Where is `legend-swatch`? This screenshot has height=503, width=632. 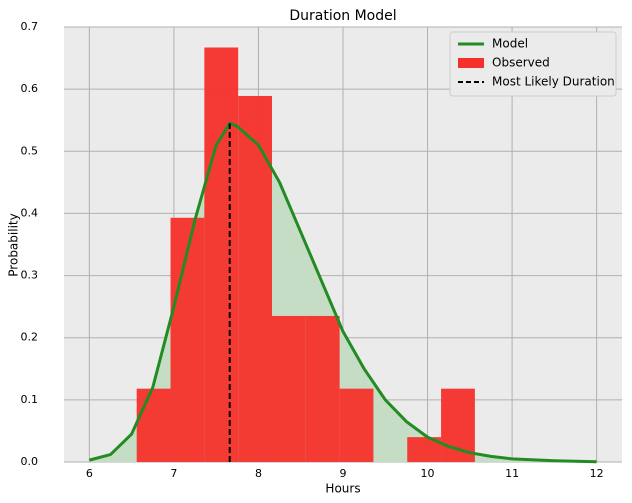
legend-swatch is located at coordinates (471, 63).